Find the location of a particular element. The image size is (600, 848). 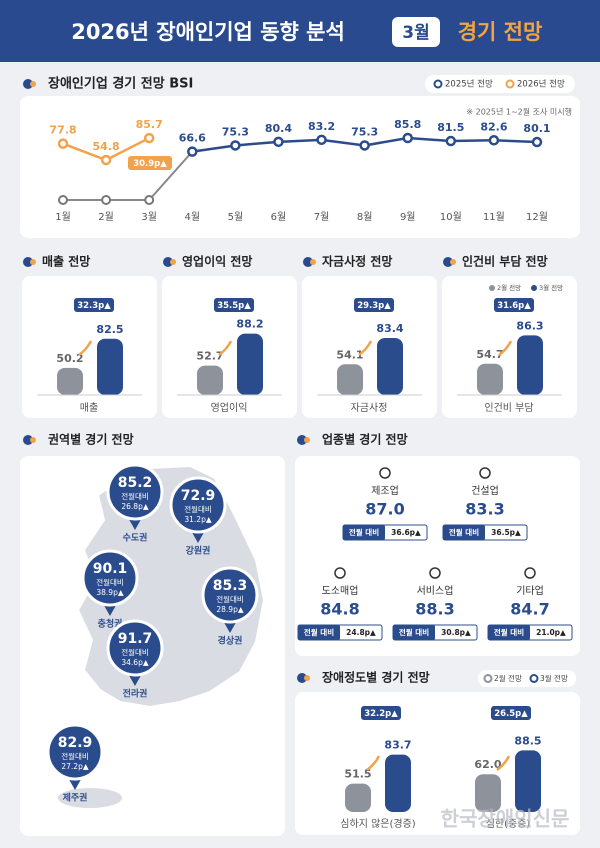

section-title: 장애인기업 경기 전망 BSI is located at coordinates (120, 84).